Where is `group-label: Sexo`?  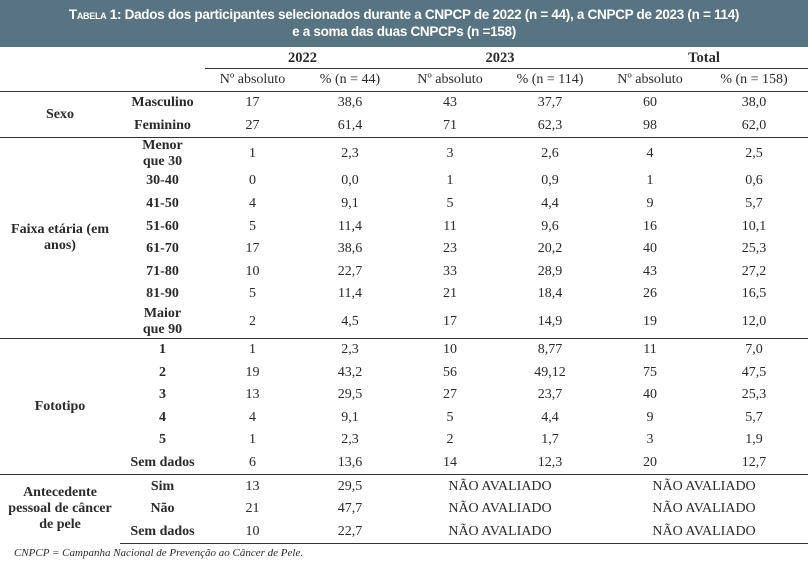
group-label: Sexo is located at coordinates (60, 114).